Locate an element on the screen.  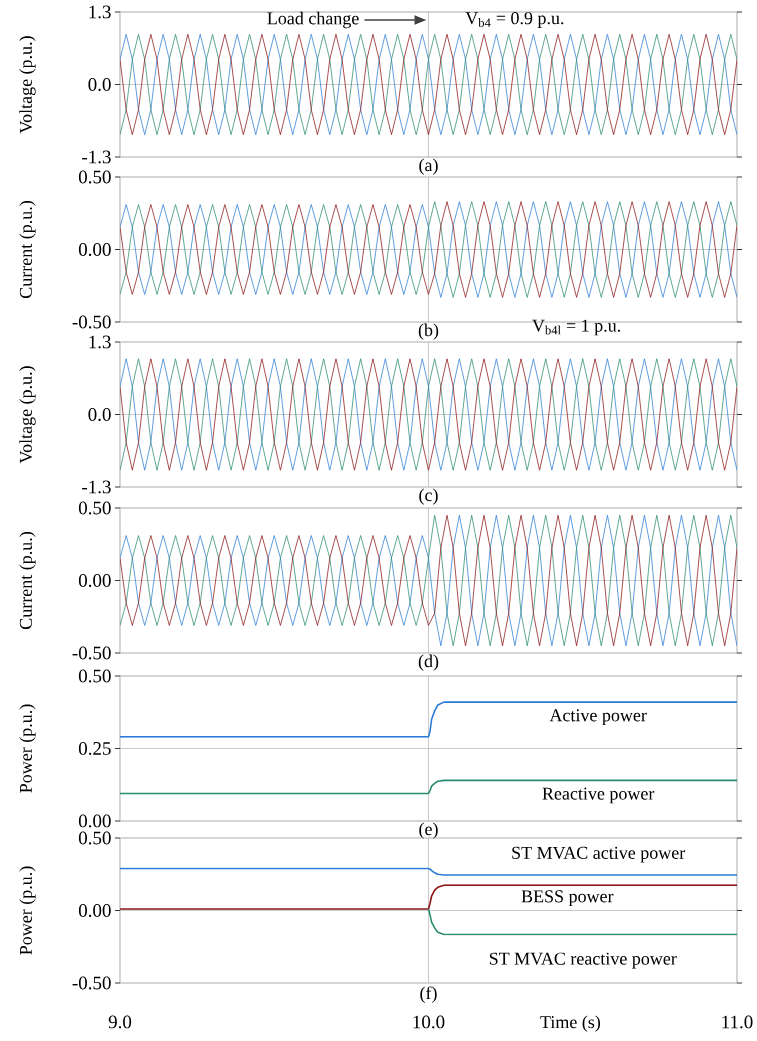
x-tick-label: 9.0 is located at coordinates (120, 1022).